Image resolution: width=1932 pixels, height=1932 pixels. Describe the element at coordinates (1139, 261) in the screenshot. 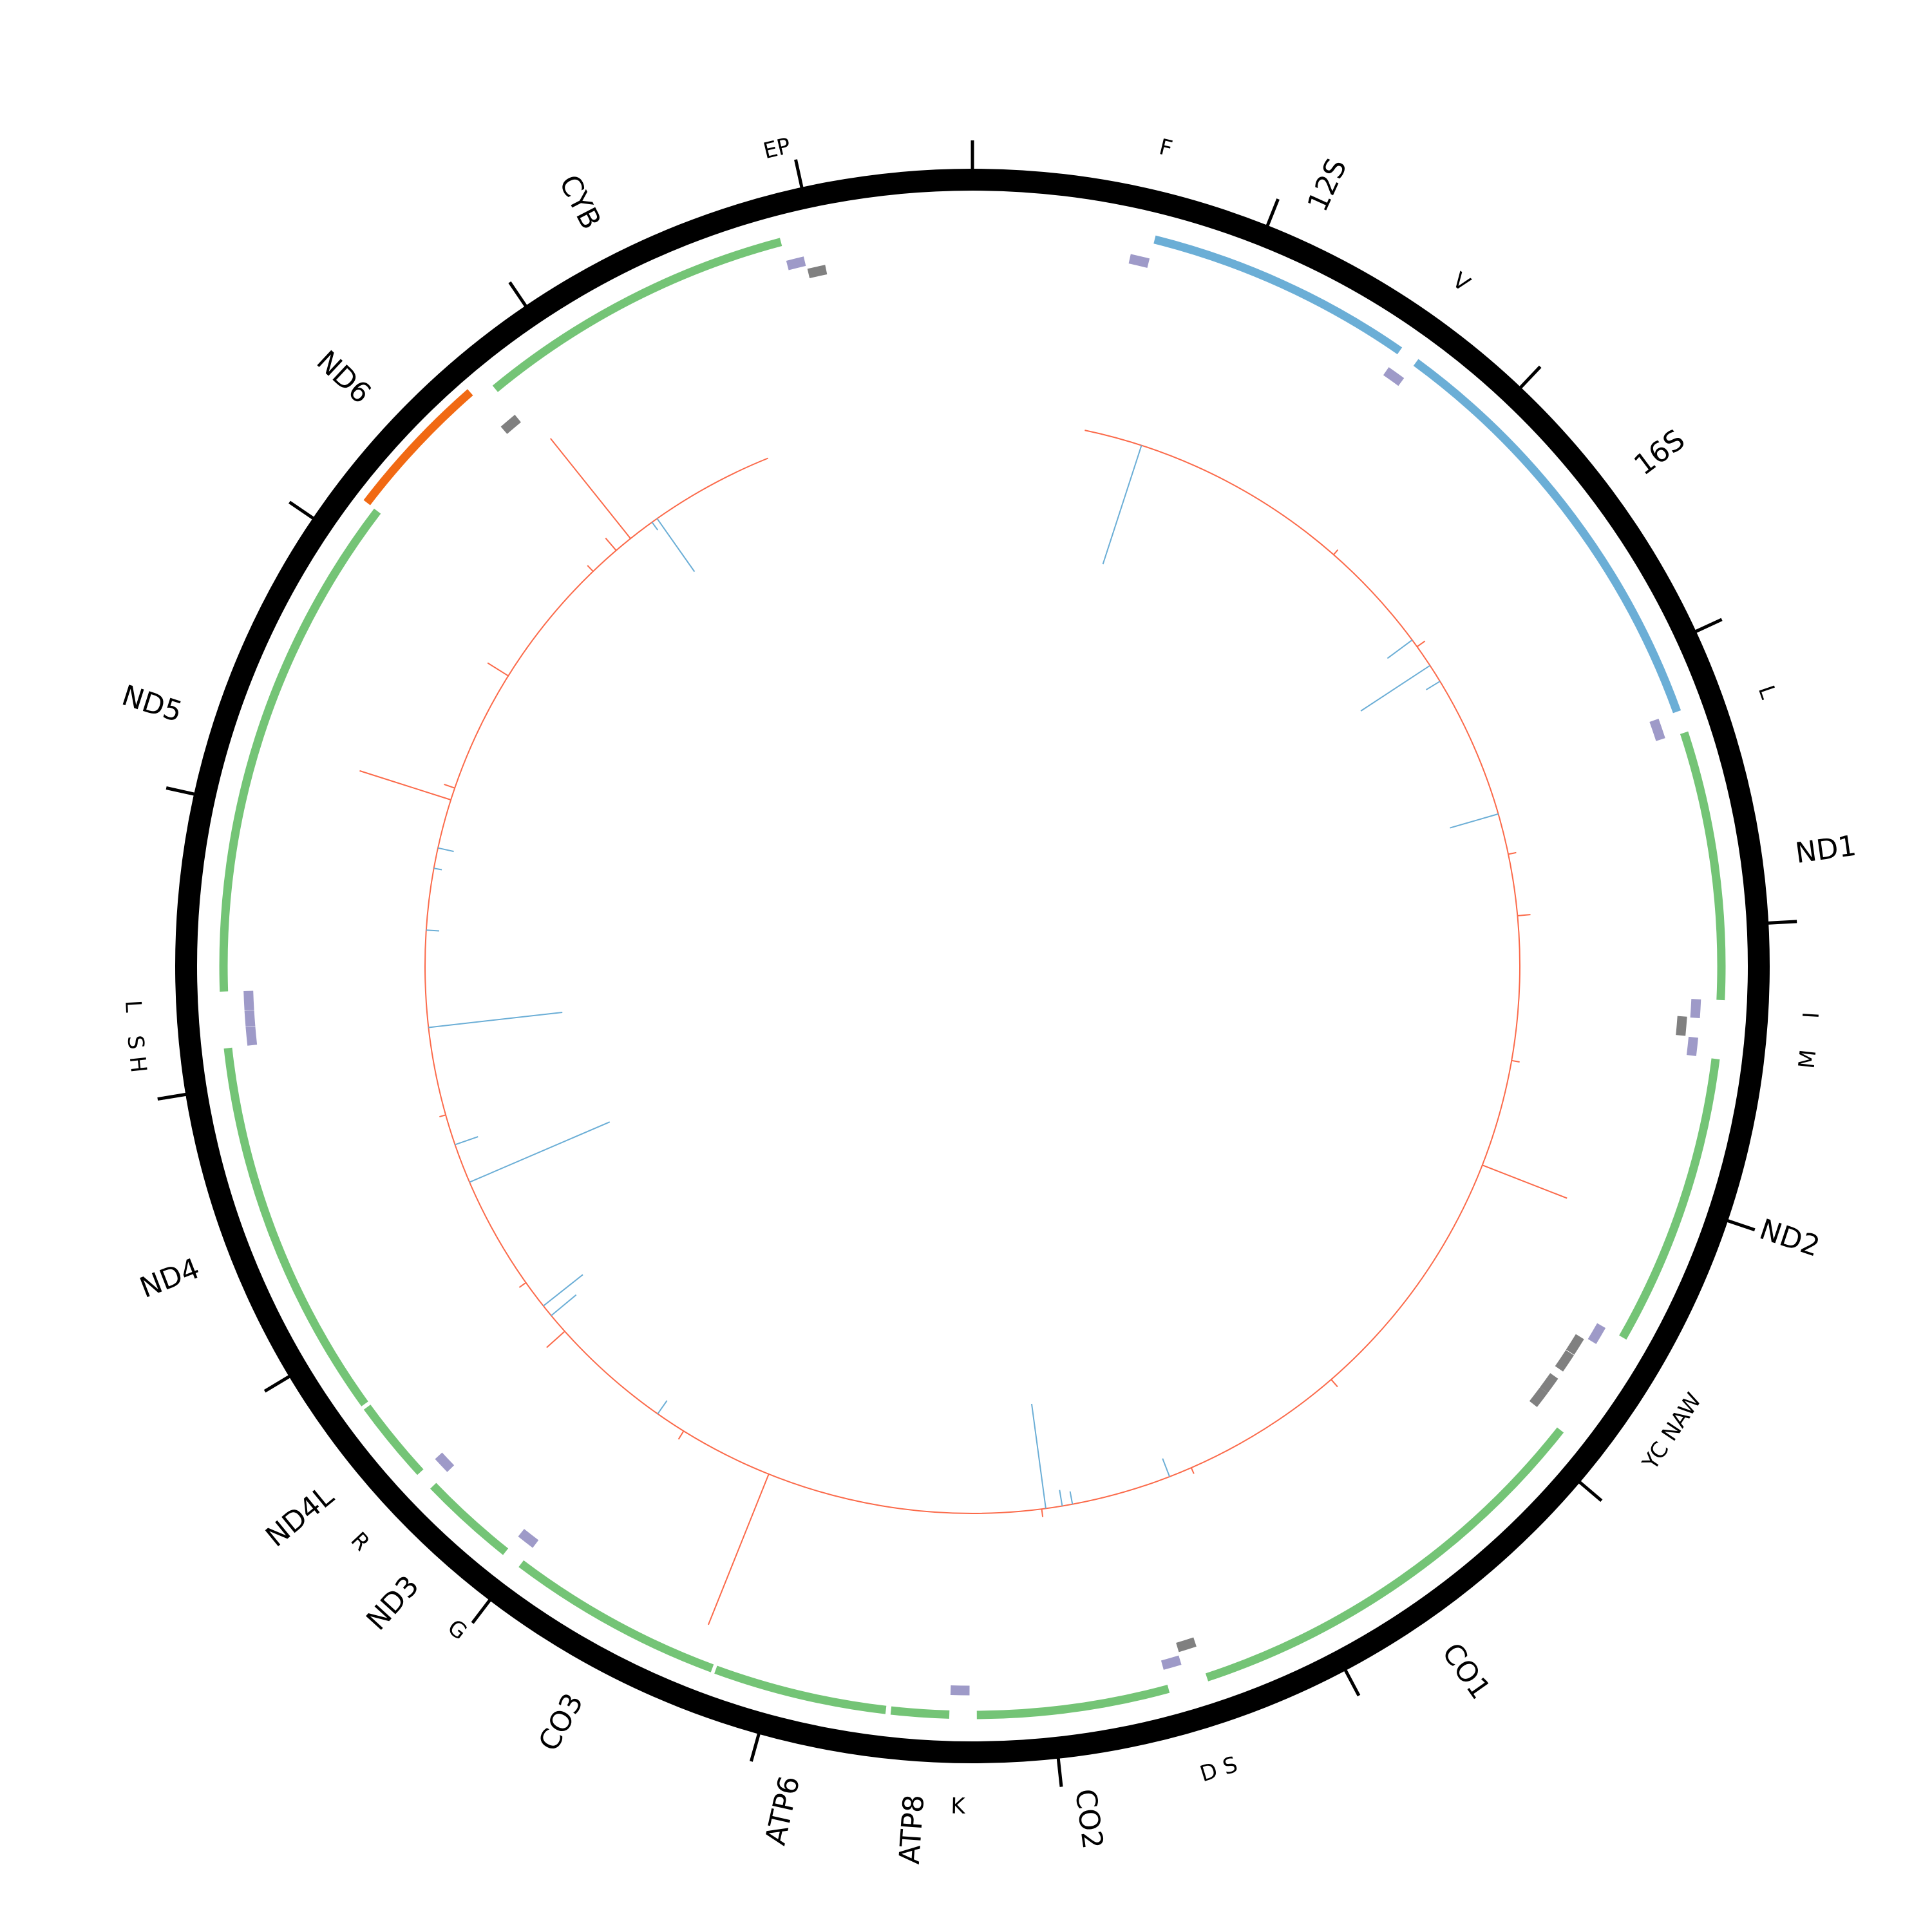

I see `feature-trna-f` at that location.